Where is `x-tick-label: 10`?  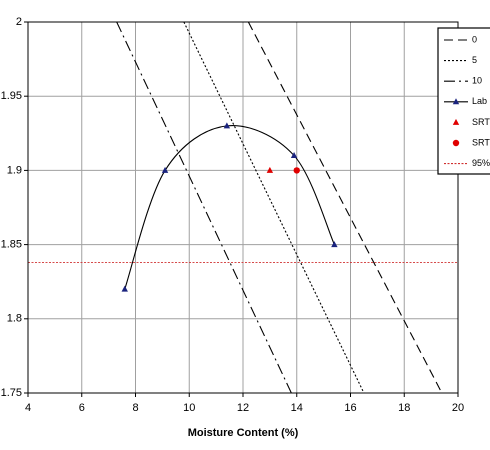 x-tick-label: 10 is located at coordinates (189, 408).